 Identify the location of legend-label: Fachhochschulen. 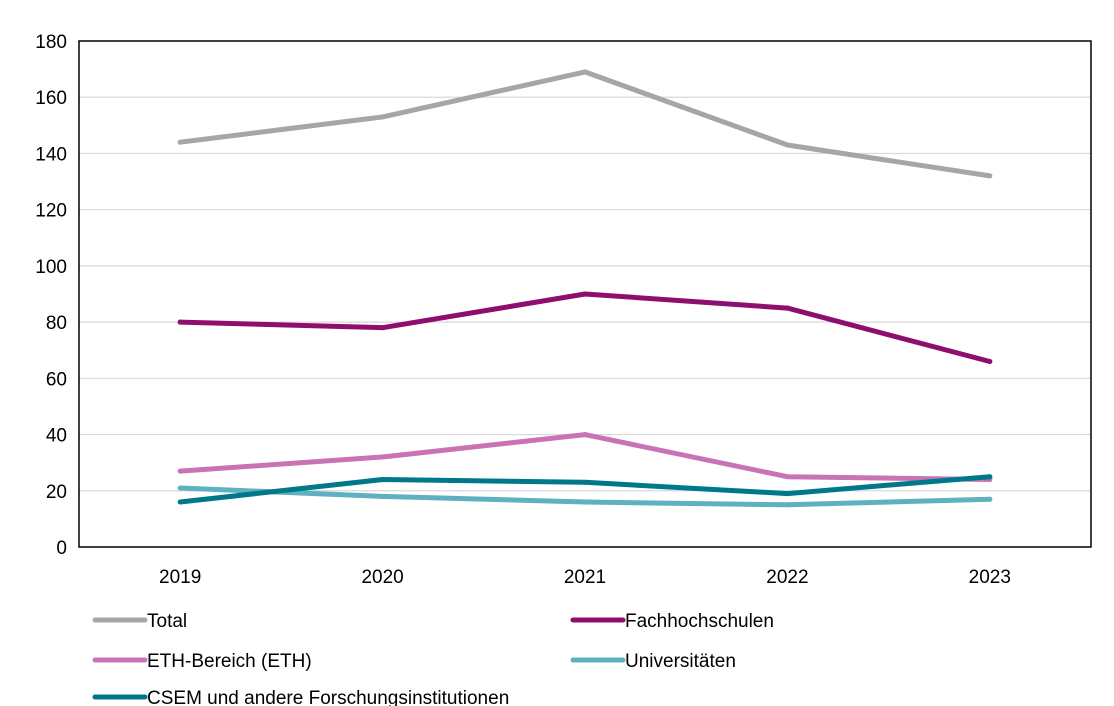
(699, 621).